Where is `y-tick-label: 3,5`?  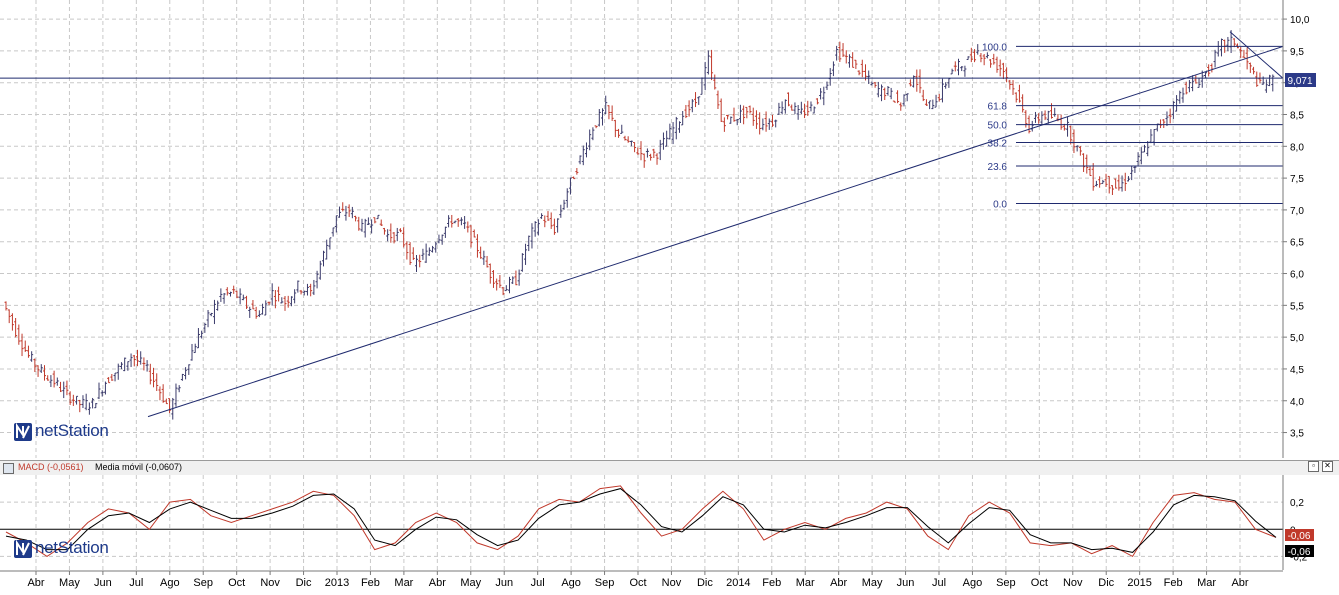 y-tick-label: 3,5 is located at coordinates (1297, 434).